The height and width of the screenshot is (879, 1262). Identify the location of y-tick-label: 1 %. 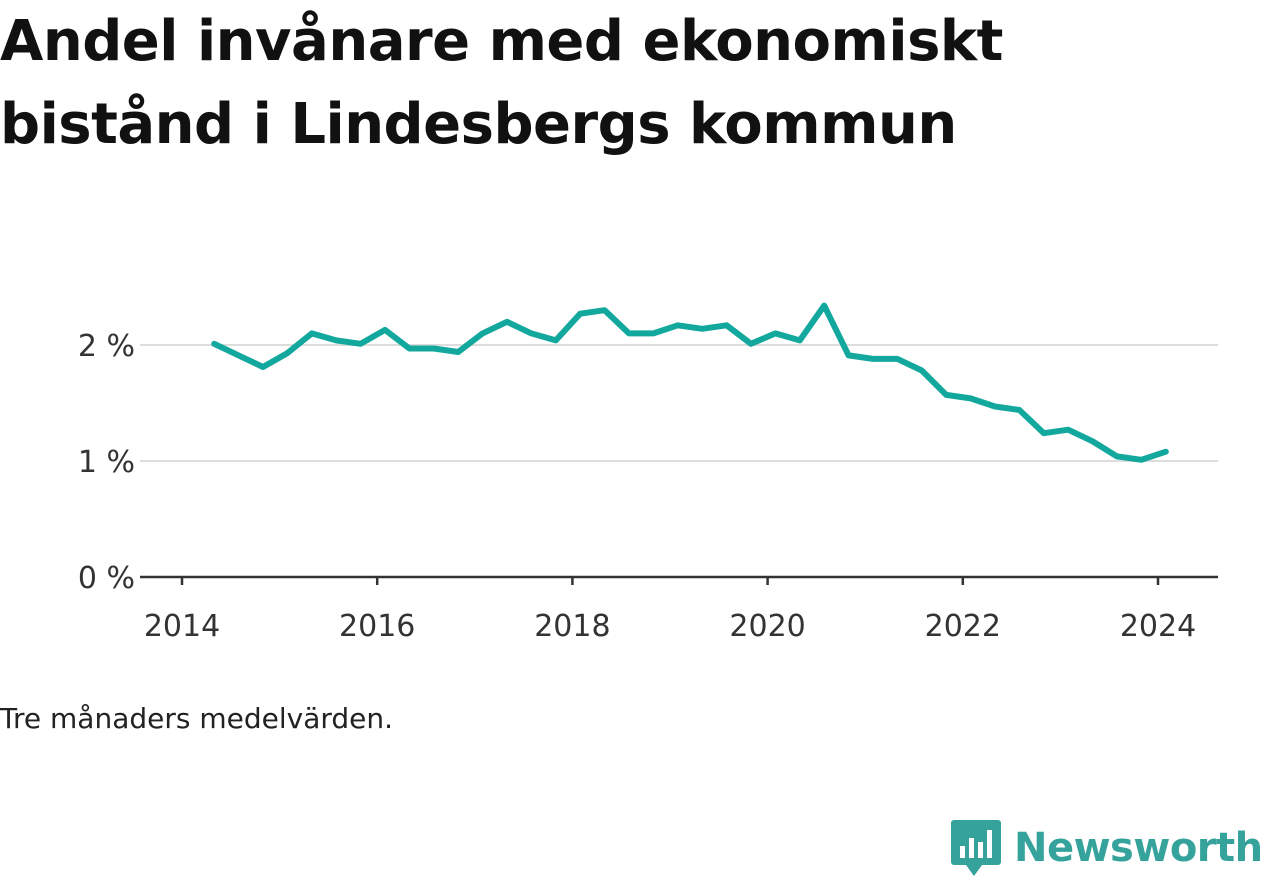
(106, 462).